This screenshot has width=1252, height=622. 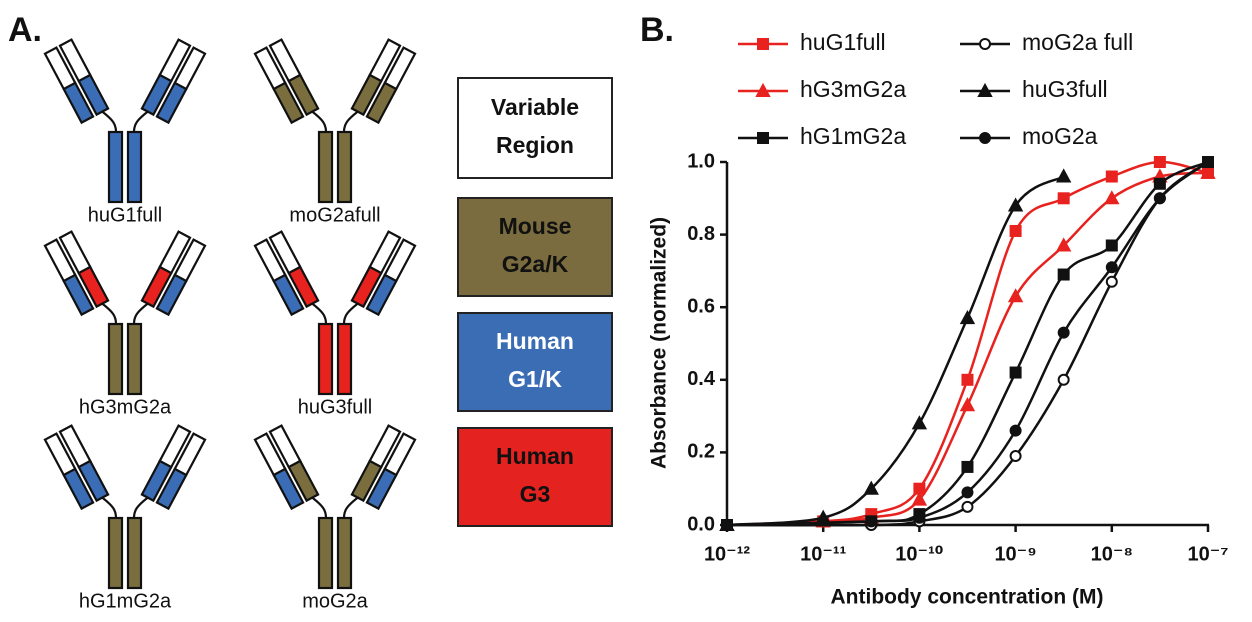 I want to click on x-tick-label: 10⁻⁹, so click(x=1015, y=554).